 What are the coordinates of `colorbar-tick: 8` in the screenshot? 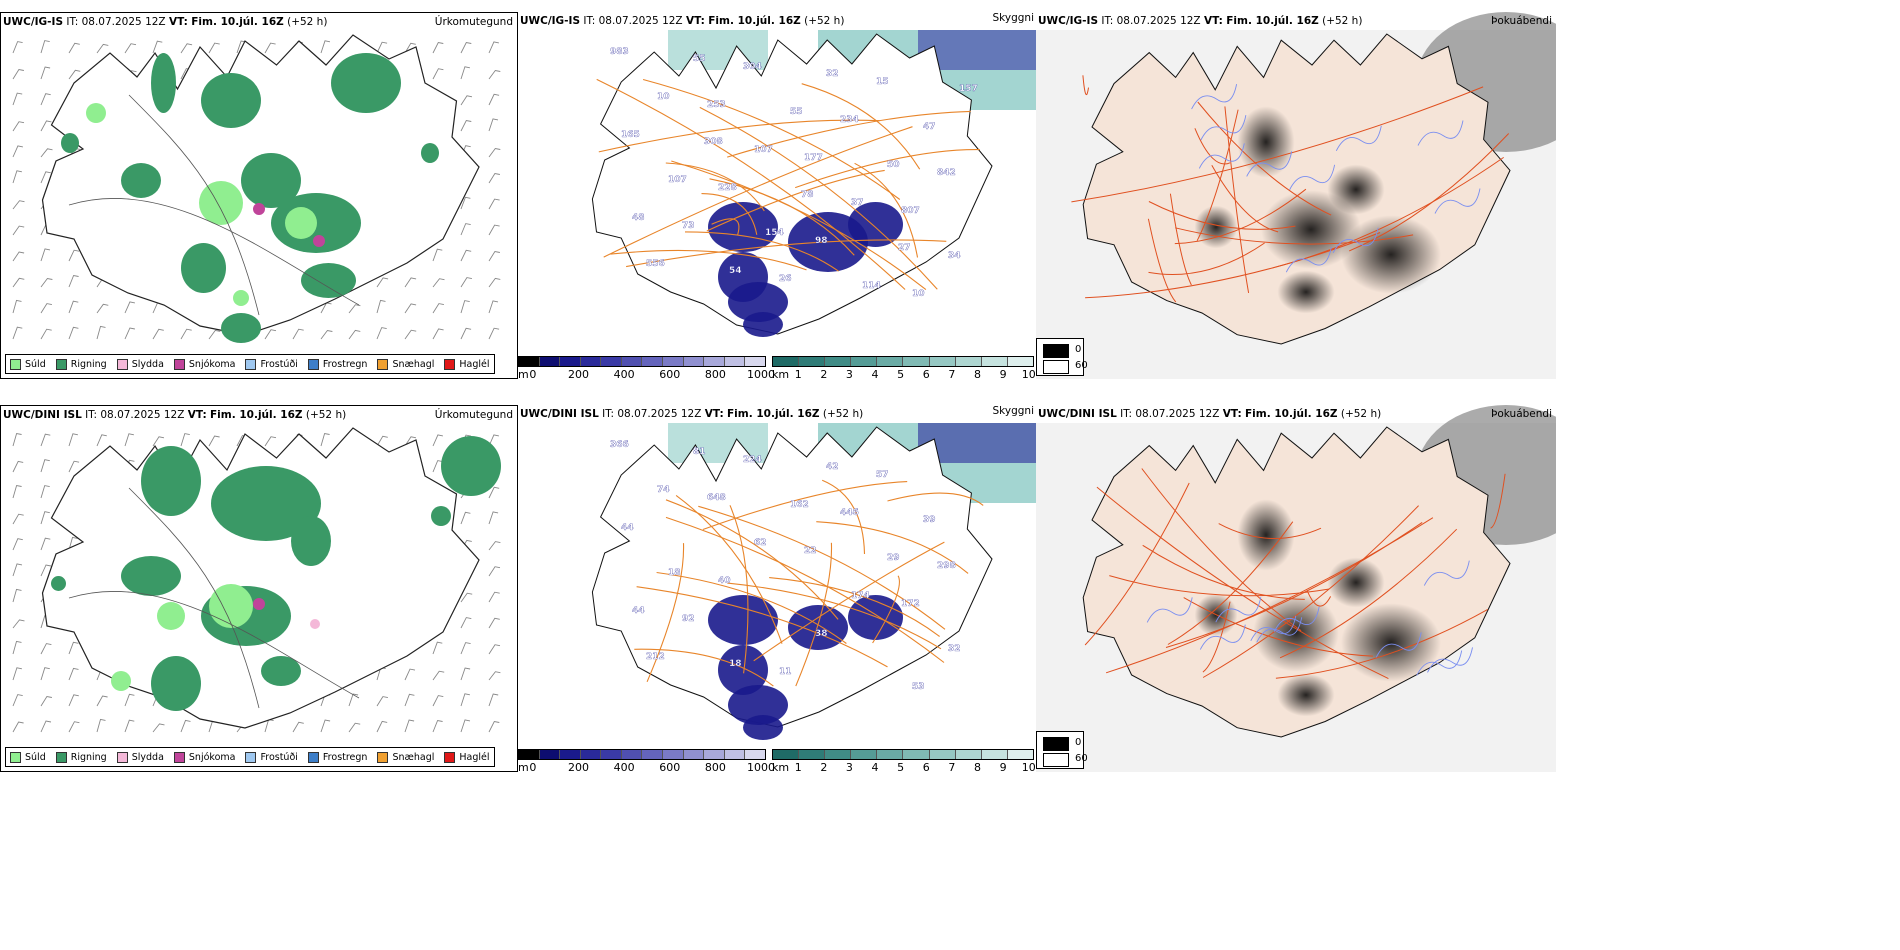 It's located at (978, 766).